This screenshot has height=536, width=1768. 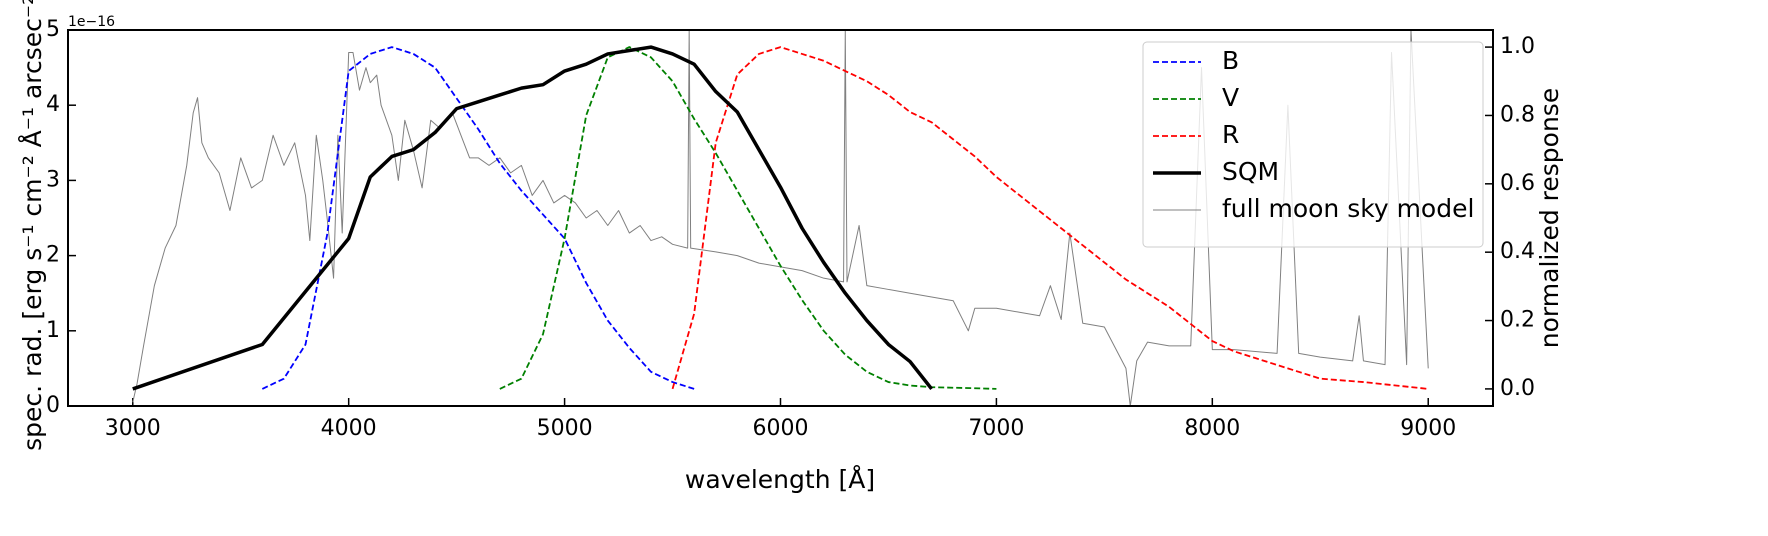 What do you see at coordinates (1549, 218) in the screenshot?
I see `y2-axis-label: normalized response` at bounding box center [1549, 218].